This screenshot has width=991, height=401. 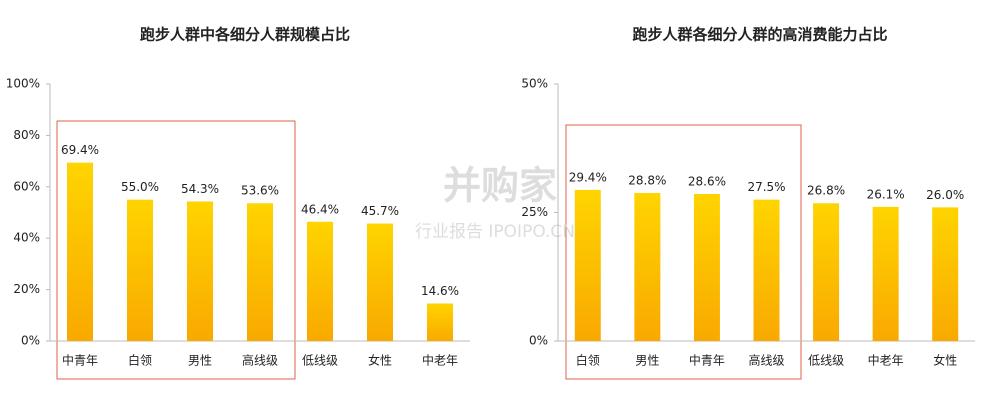 I want to click on y-tick-label: 80%, so click(x=26, y=135).